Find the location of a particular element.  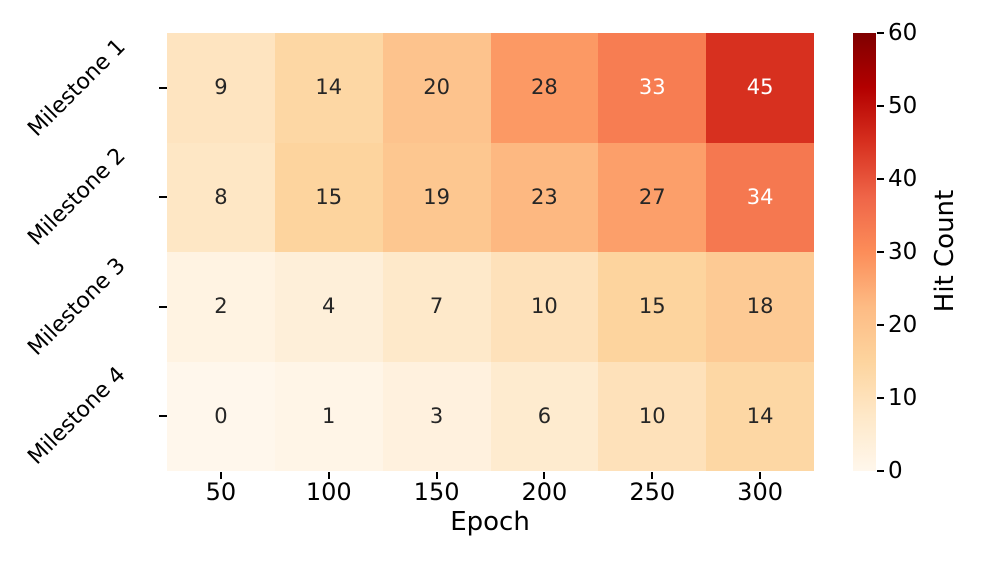

cell-value: 9 is located at coordinates (221, 87).